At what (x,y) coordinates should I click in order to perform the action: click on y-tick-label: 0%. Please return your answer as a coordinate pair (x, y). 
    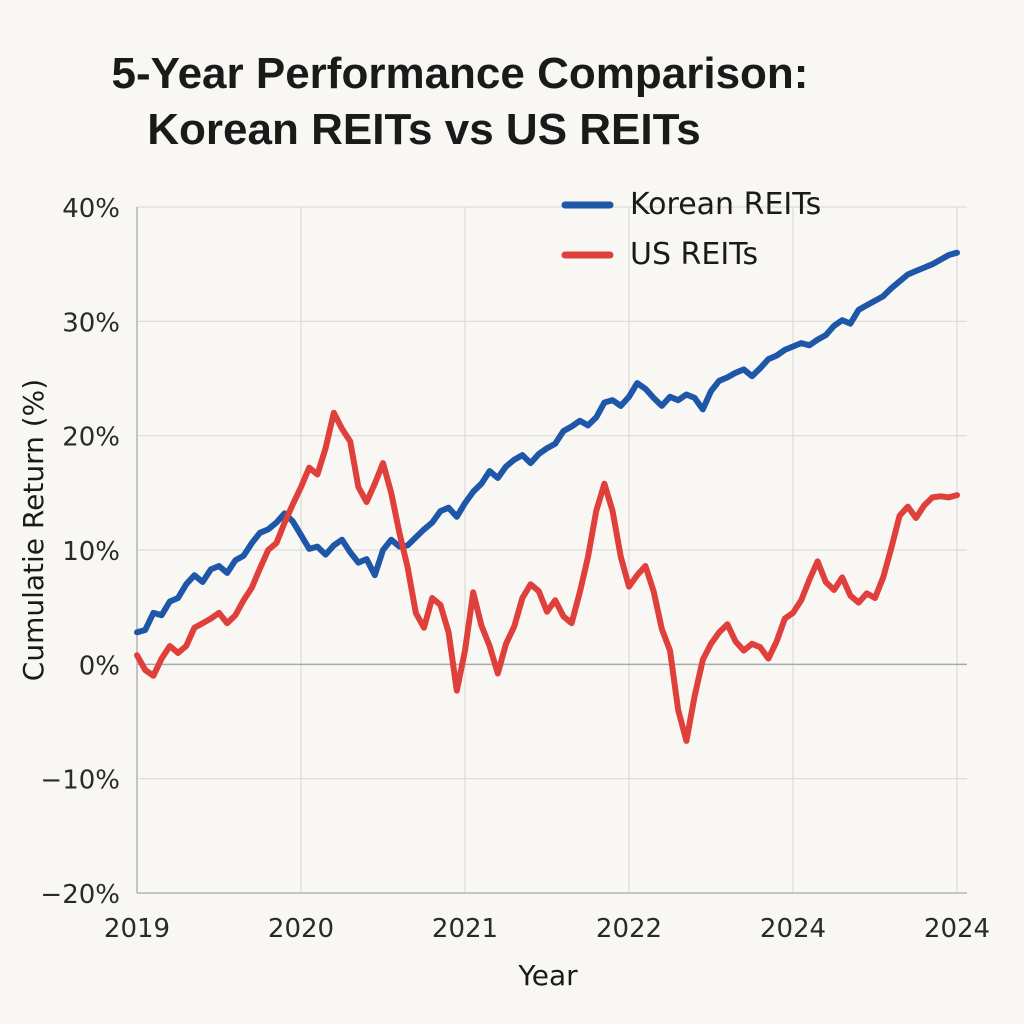
    Looking at the image, I should click on (99, 666).